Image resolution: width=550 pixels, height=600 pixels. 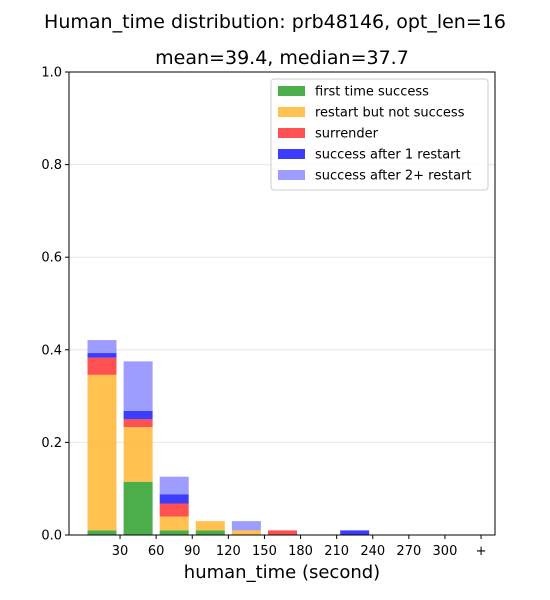 I want to click on legend-label: success after 2+ restart, so click(x=393, y=176).